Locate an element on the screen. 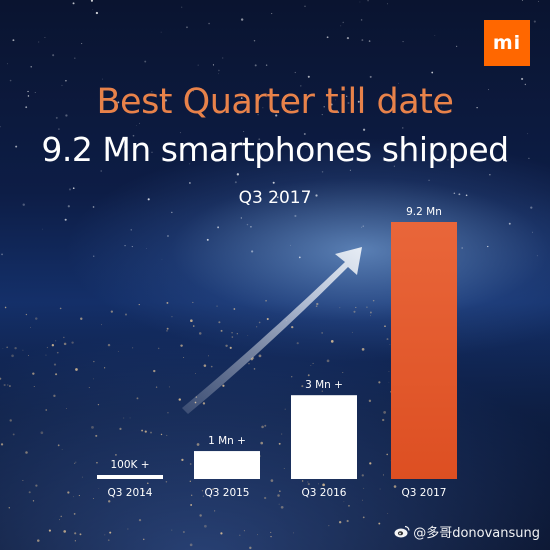 This screenshot has width=550, height=550. data-label: 1 Mn + is located at coordinates (227, 441).